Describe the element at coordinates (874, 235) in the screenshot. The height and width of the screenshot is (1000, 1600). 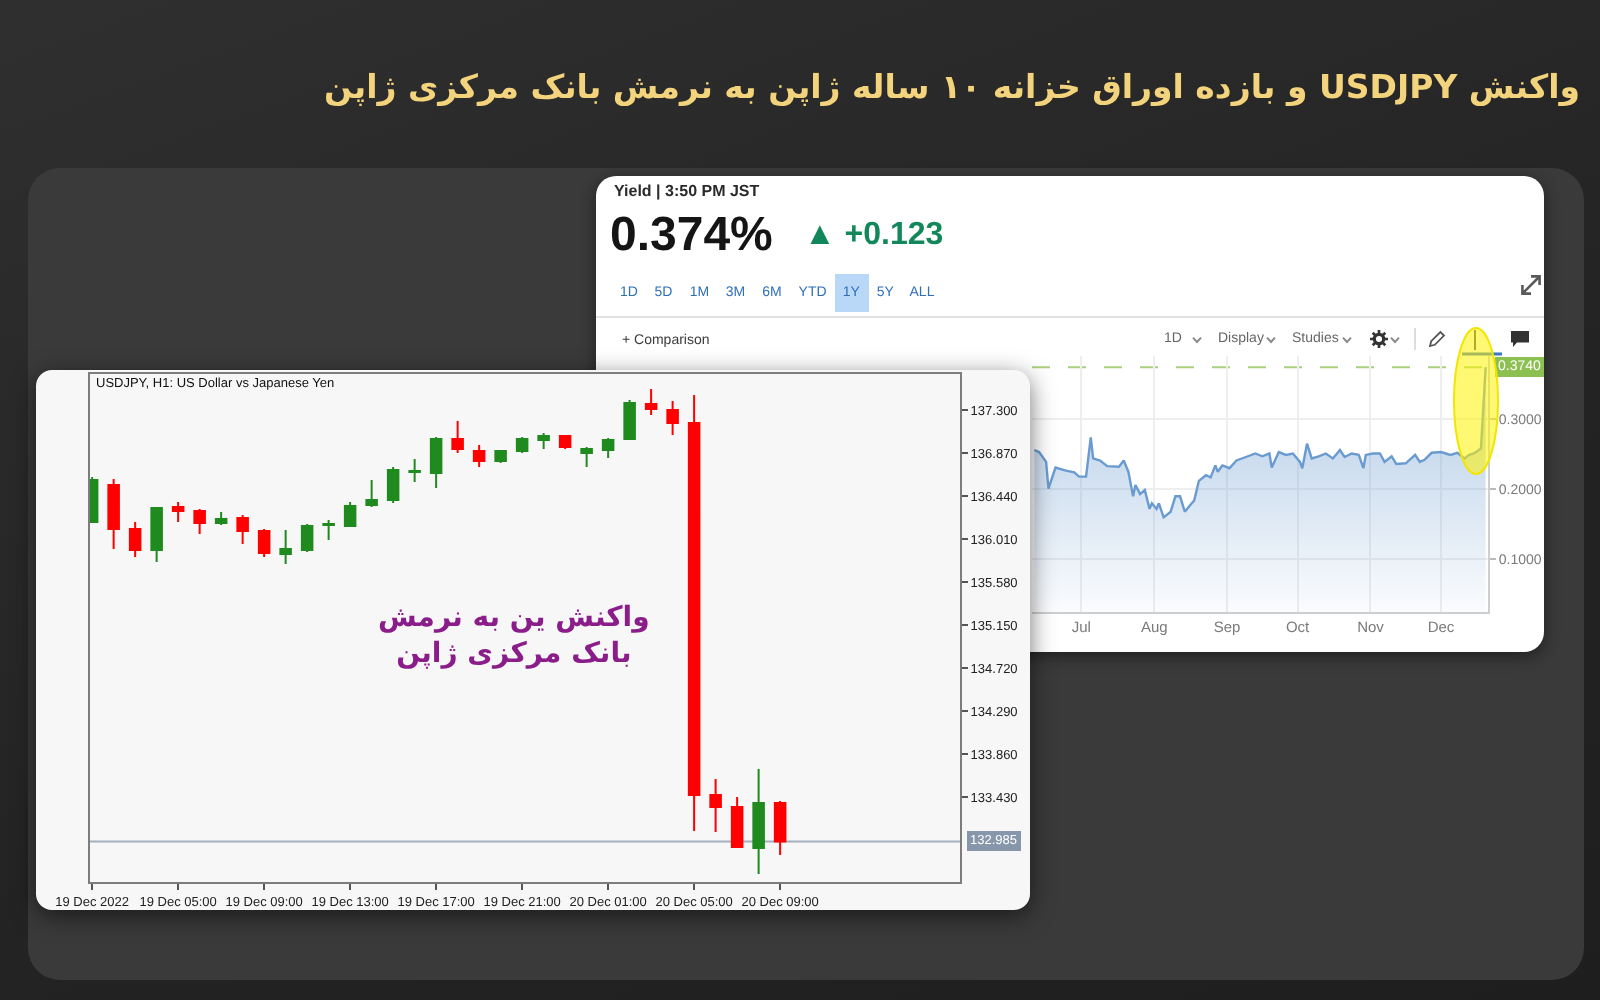
I see `text: ▲ +0.123` at that location.